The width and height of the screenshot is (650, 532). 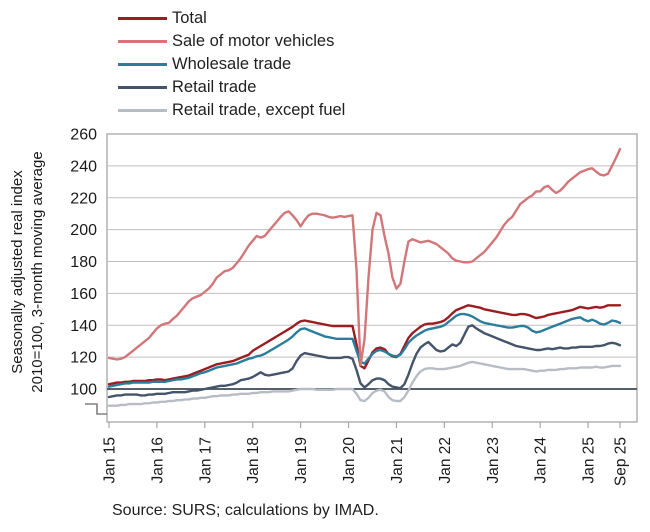 What do you see at coordinates (83, 198) in the screenshot?
I see `y-axis-tick-label: 220` at bounding box center [83, 198].